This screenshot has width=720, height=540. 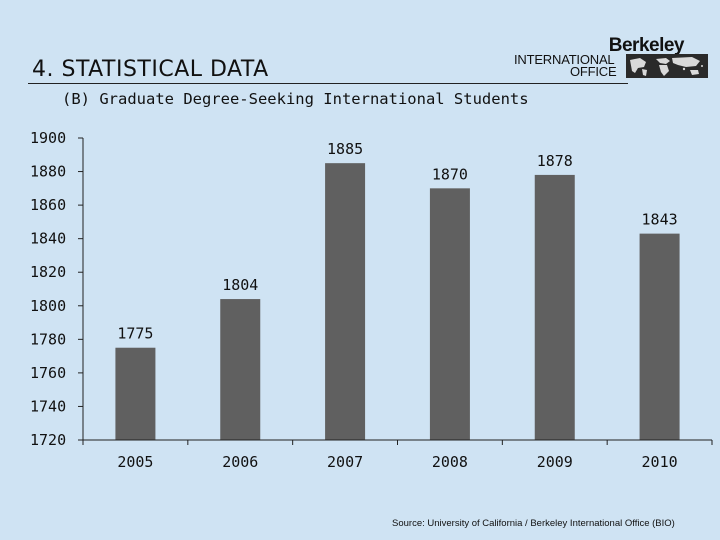 What do you see at coordinates (450, 462) in the screenshot?
I see `x-tick-label-2008: 2008` at bounding box center [450, 462].